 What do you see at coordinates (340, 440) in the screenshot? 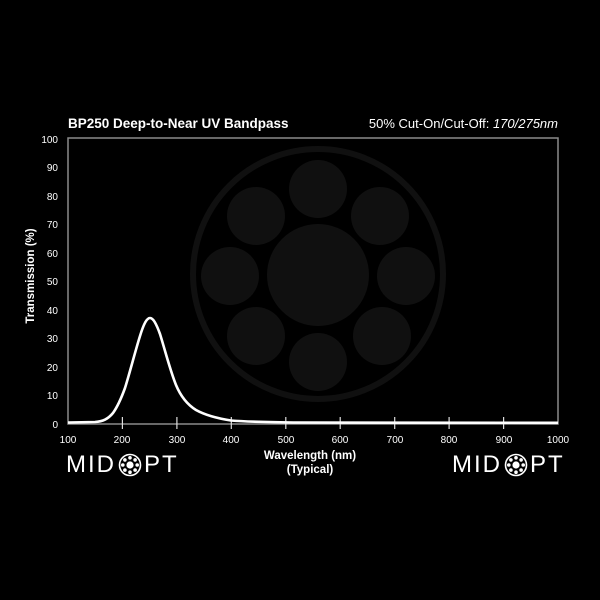
I see `x-tick-label: 600` at bounding box center [340, 440].